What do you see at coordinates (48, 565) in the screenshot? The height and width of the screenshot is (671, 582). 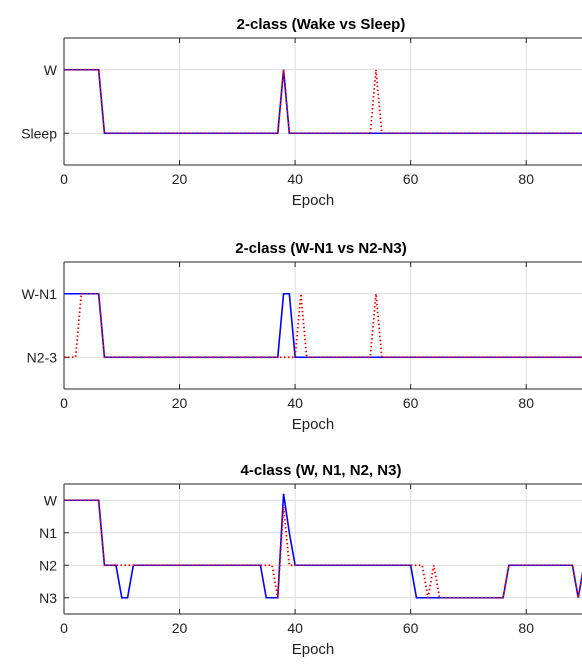 I see `y-tick-label: N2` at bounding box center [48, 565].